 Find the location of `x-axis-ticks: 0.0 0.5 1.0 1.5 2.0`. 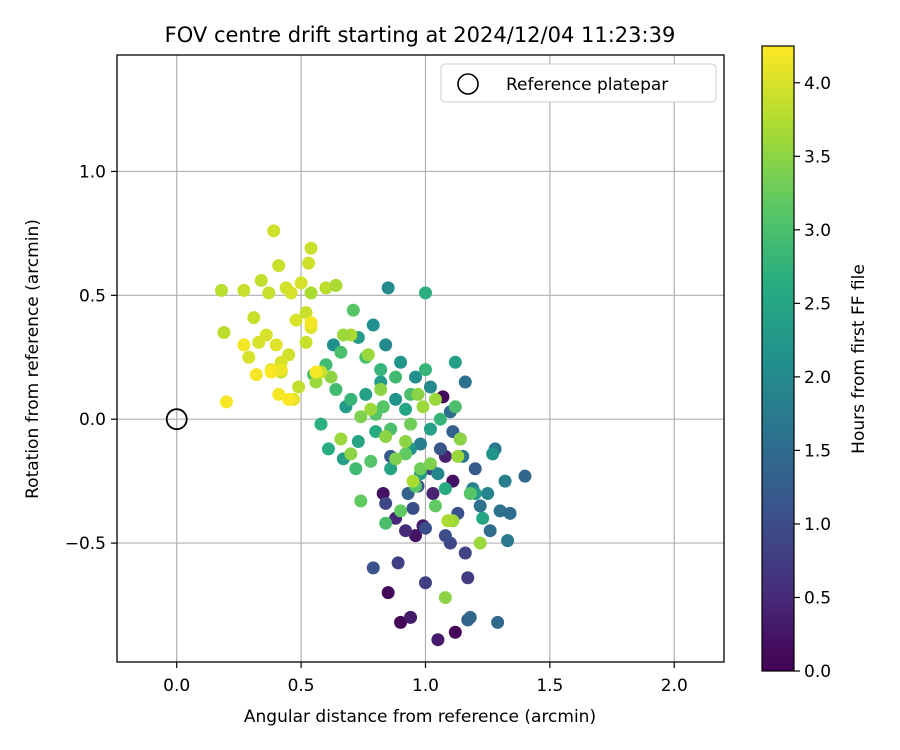

x-axis-ticks: 0.0 0.5 1.0 1.5 2.0 is located at coordinates (425, 679).